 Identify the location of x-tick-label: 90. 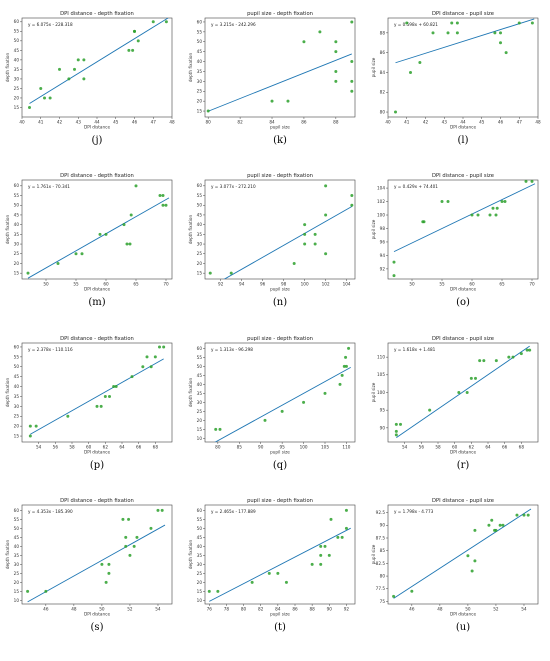
(261, 447).